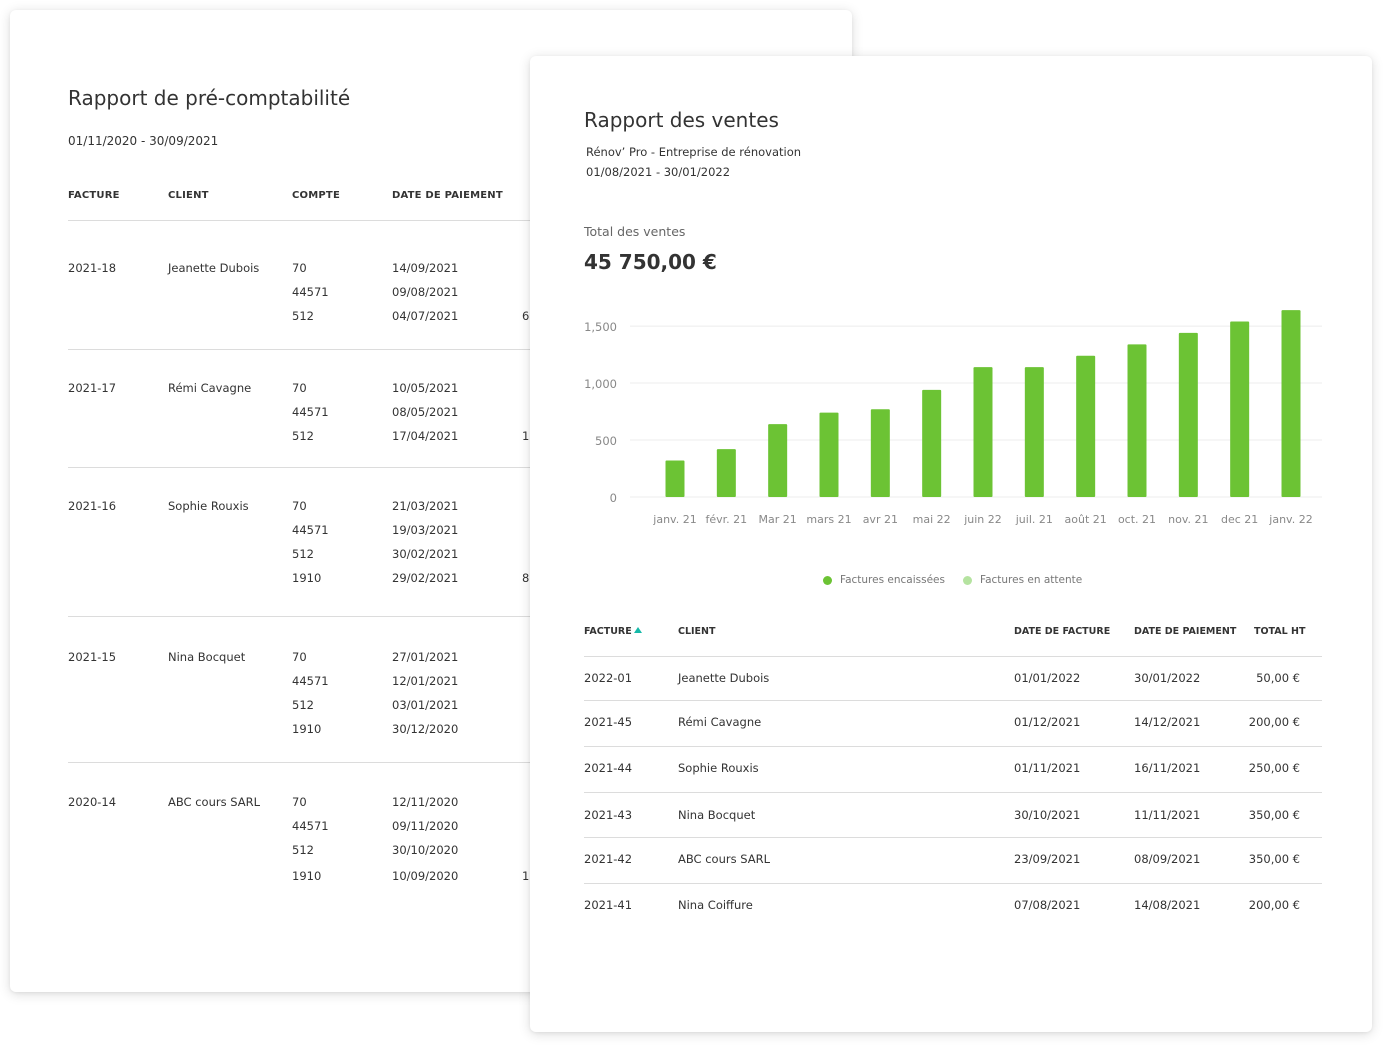 This screenshot has width=1386, height=1046. I want to click on sales-invoice-date: 01/12/2021, so click(1047, 722).